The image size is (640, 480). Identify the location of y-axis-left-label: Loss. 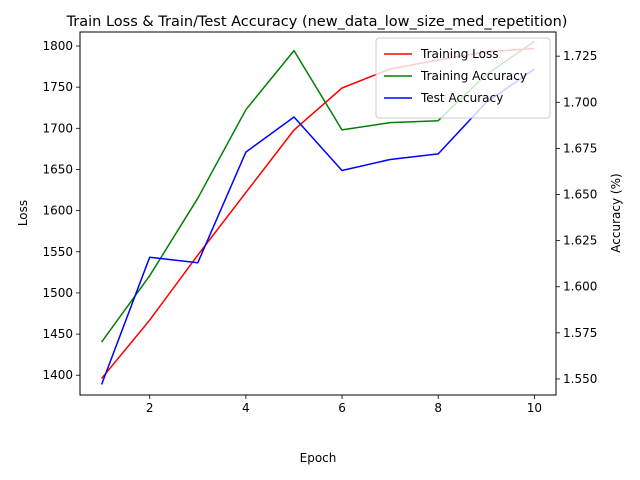
(23, 213).